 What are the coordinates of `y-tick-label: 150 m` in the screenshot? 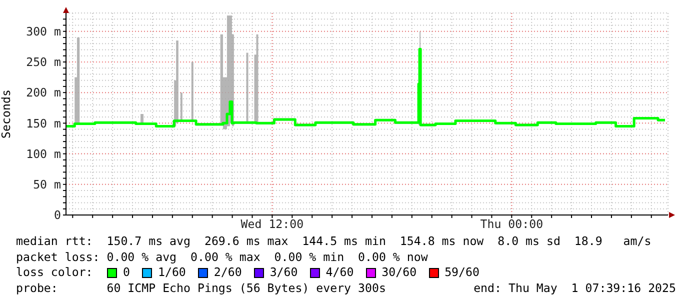 It's located at (44, 123).